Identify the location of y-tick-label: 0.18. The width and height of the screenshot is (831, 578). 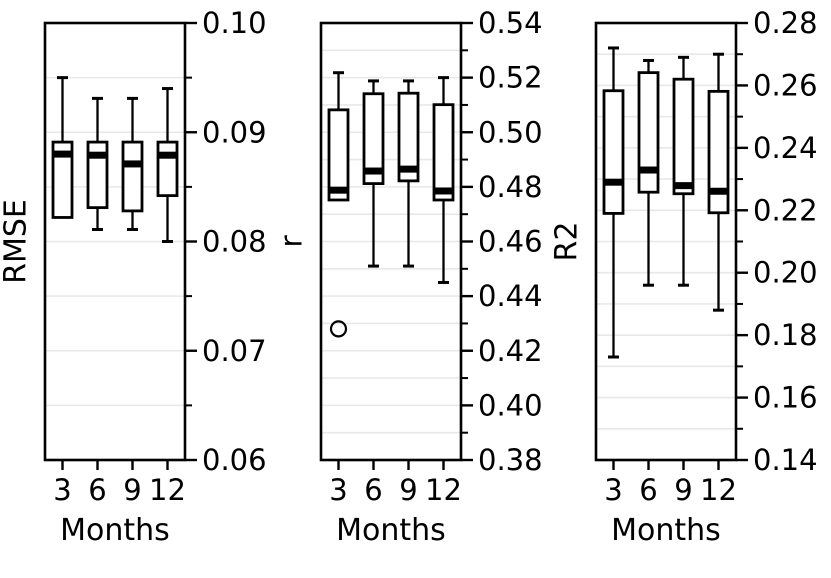
(785, 335).